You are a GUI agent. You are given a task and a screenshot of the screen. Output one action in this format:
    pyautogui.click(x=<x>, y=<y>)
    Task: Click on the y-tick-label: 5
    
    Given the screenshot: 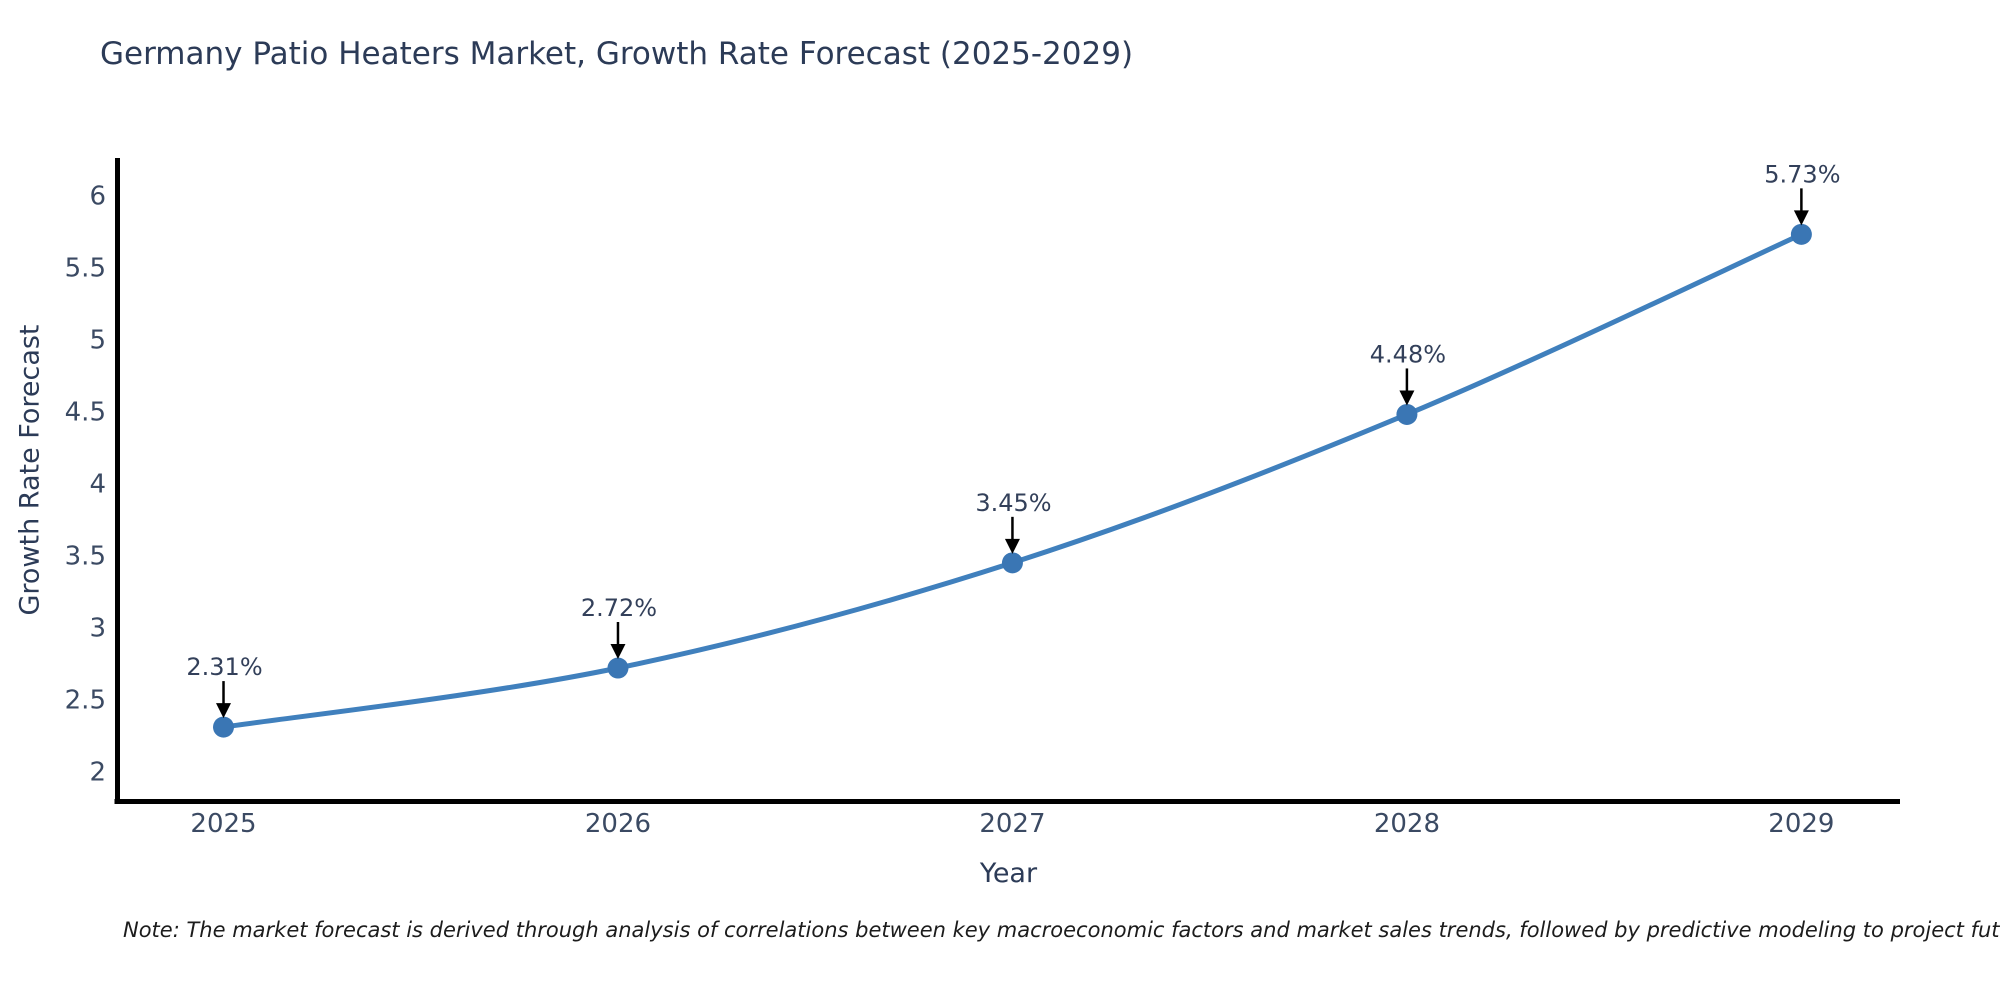 What is the action you would take?
    pyautogui.click(x=97, y=341)
    